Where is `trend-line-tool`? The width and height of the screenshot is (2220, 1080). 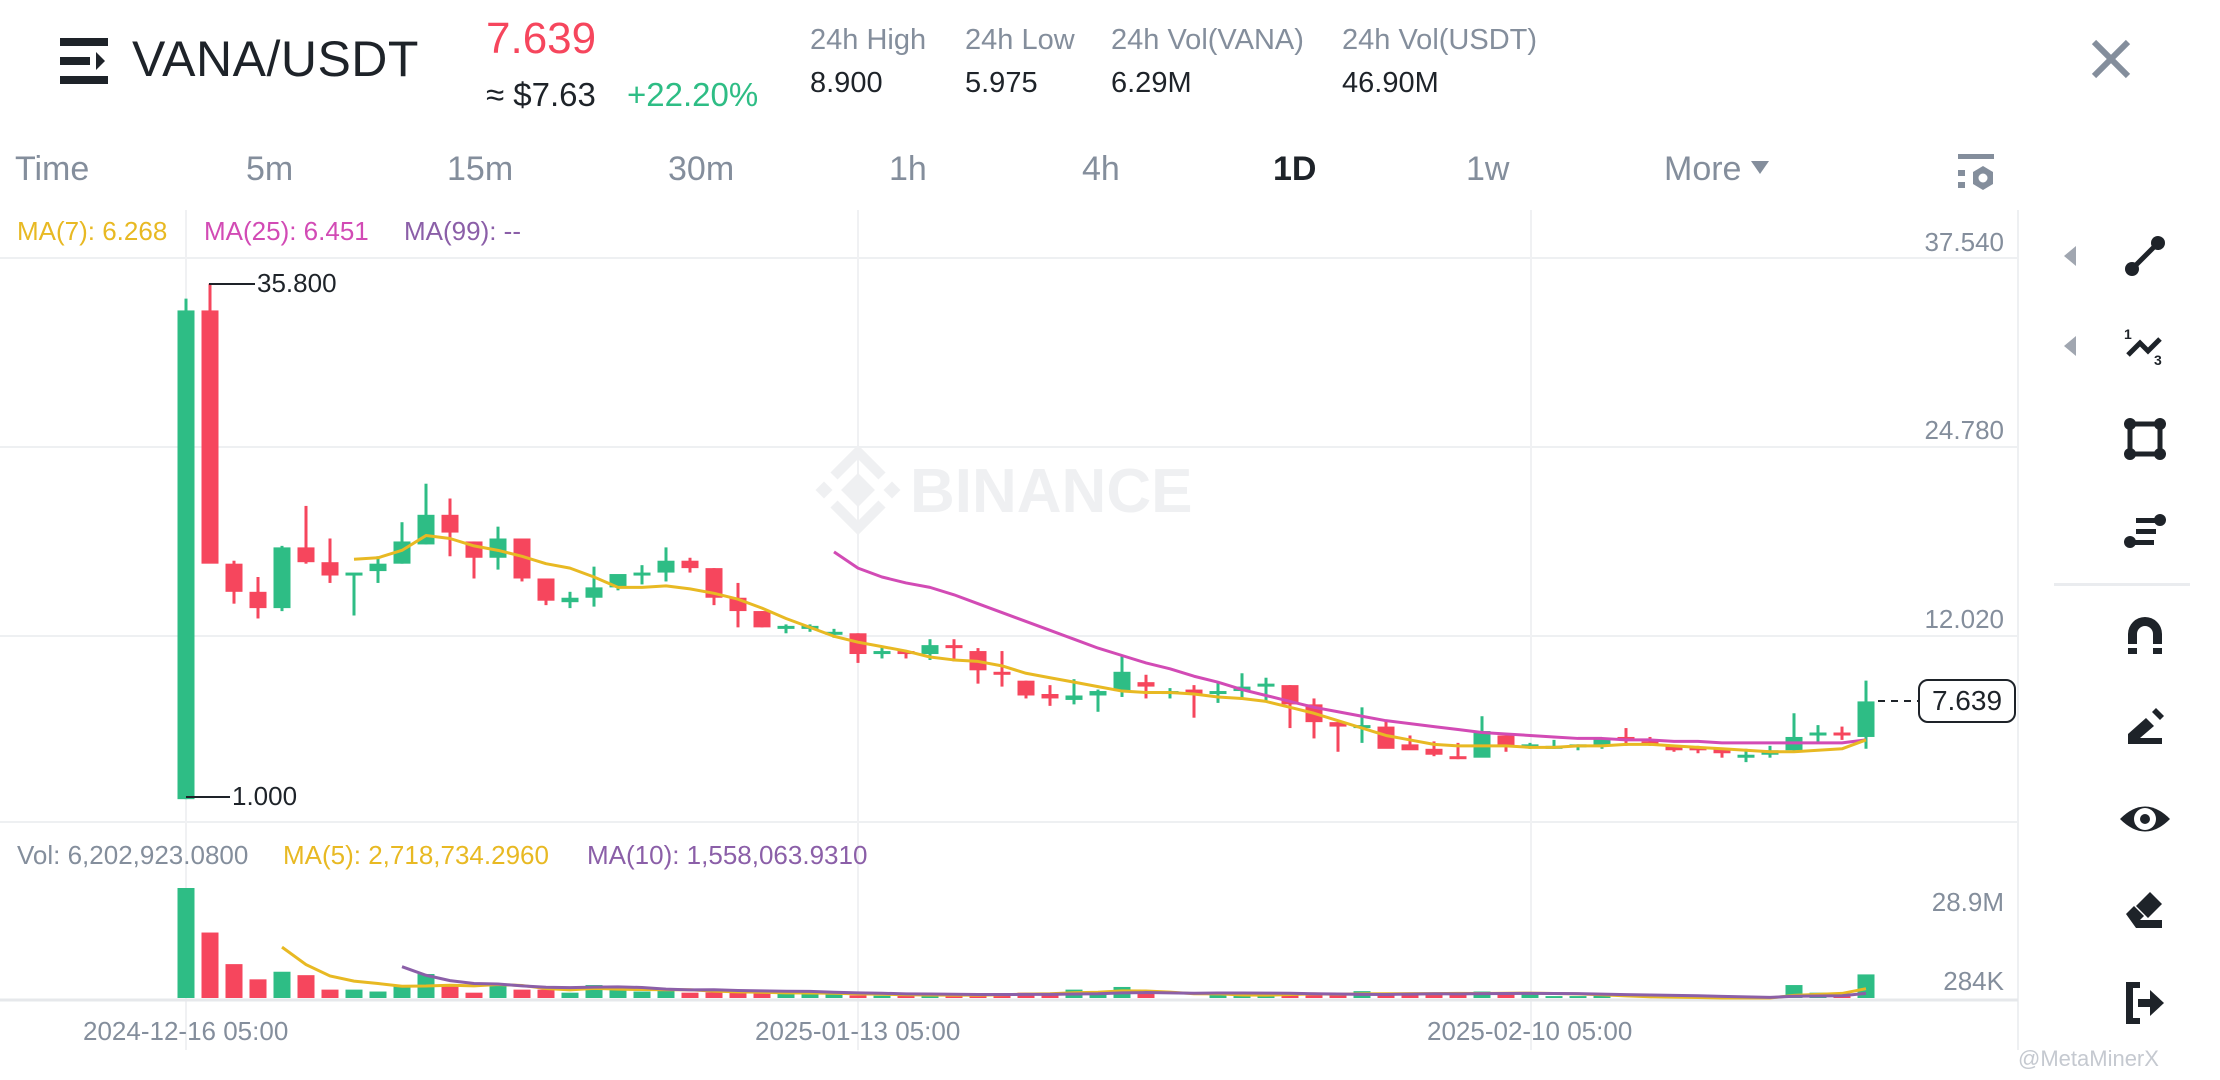 trend-line-tool is located at coordinates (2145, 256).